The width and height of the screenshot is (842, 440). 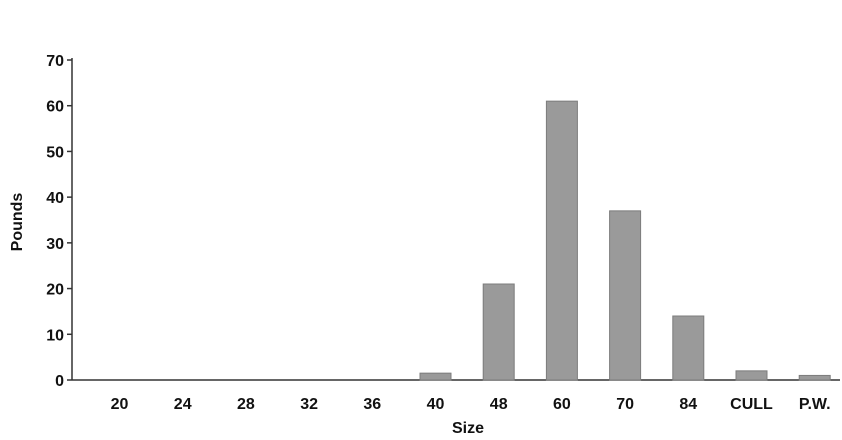 I want to click on x-tick-label: 32, so click(x=309, y=404).